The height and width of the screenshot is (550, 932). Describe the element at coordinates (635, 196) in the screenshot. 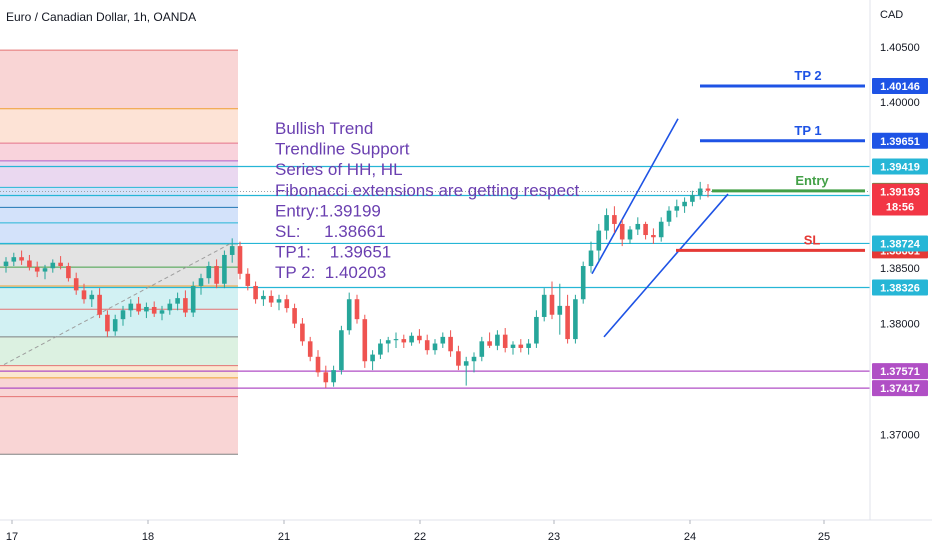

I see `channel-upper-line` at that location.